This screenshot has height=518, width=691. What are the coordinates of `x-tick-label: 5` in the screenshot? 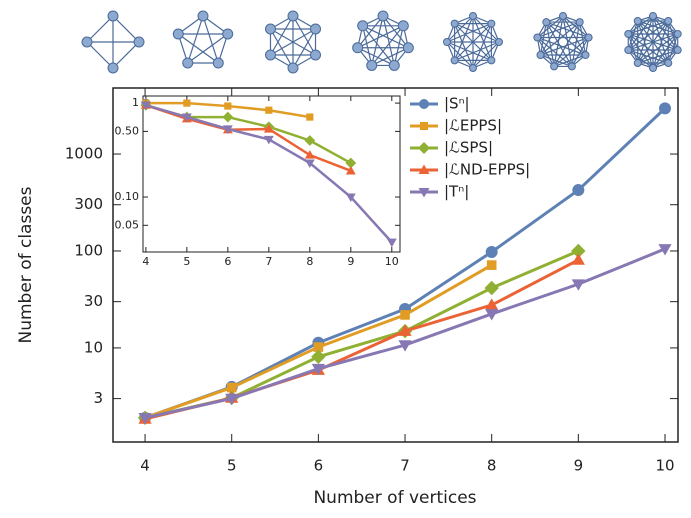 It's located at (232, 466).